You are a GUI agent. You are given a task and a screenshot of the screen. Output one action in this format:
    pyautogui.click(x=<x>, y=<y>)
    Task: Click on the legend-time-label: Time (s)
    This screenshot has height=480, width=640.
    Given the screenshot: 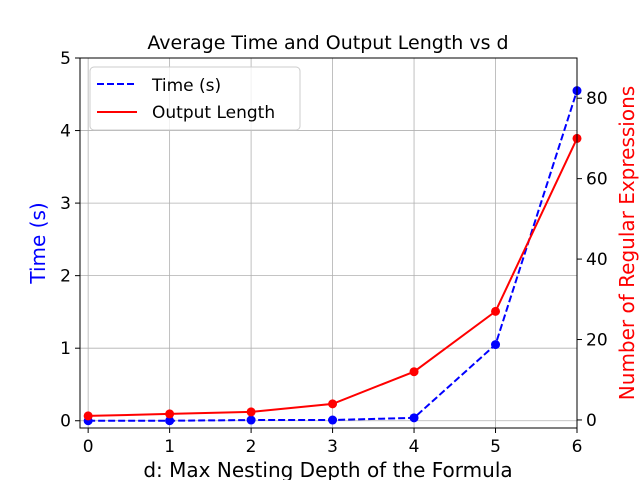 What is the action you would take?
    pyautogui.click(x=186, y=86)
    